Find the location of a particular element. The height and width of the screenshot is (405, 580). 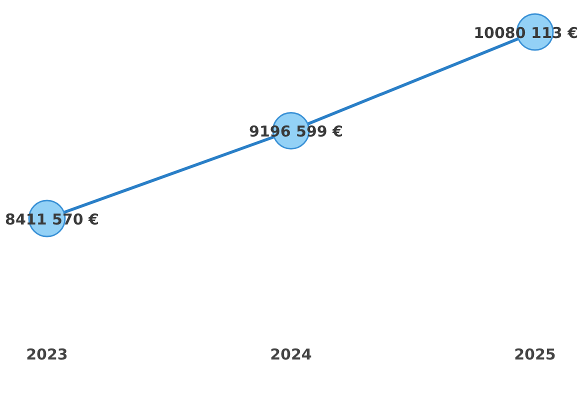

x-tick-label: 2024 is located at coordinates (291, 354).